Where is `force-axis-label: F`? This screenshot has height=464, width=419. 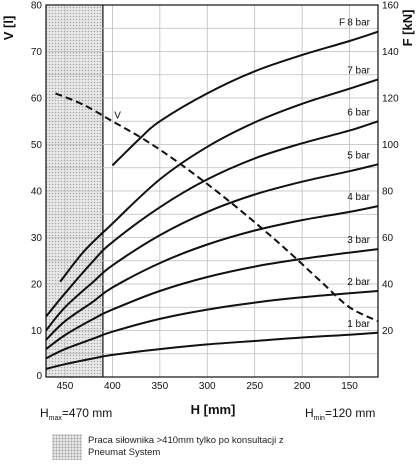
force-axis-label: F is located at coordinates (342, 23).